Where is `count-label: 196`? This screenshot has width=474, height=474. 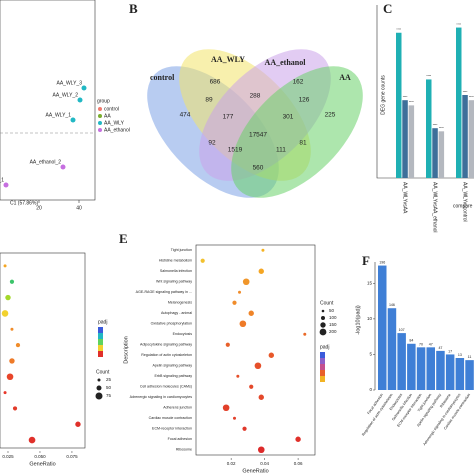 count-label: 196 is located at coordinates (382, 263).